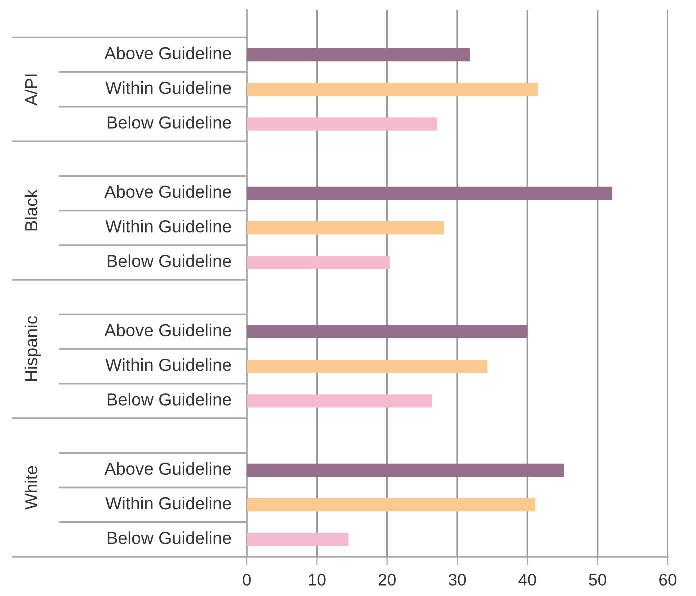  What do you see at coordinates (31, 90) in the screenshot?
I see `text: A/PI` at bounding box center [31, 90].